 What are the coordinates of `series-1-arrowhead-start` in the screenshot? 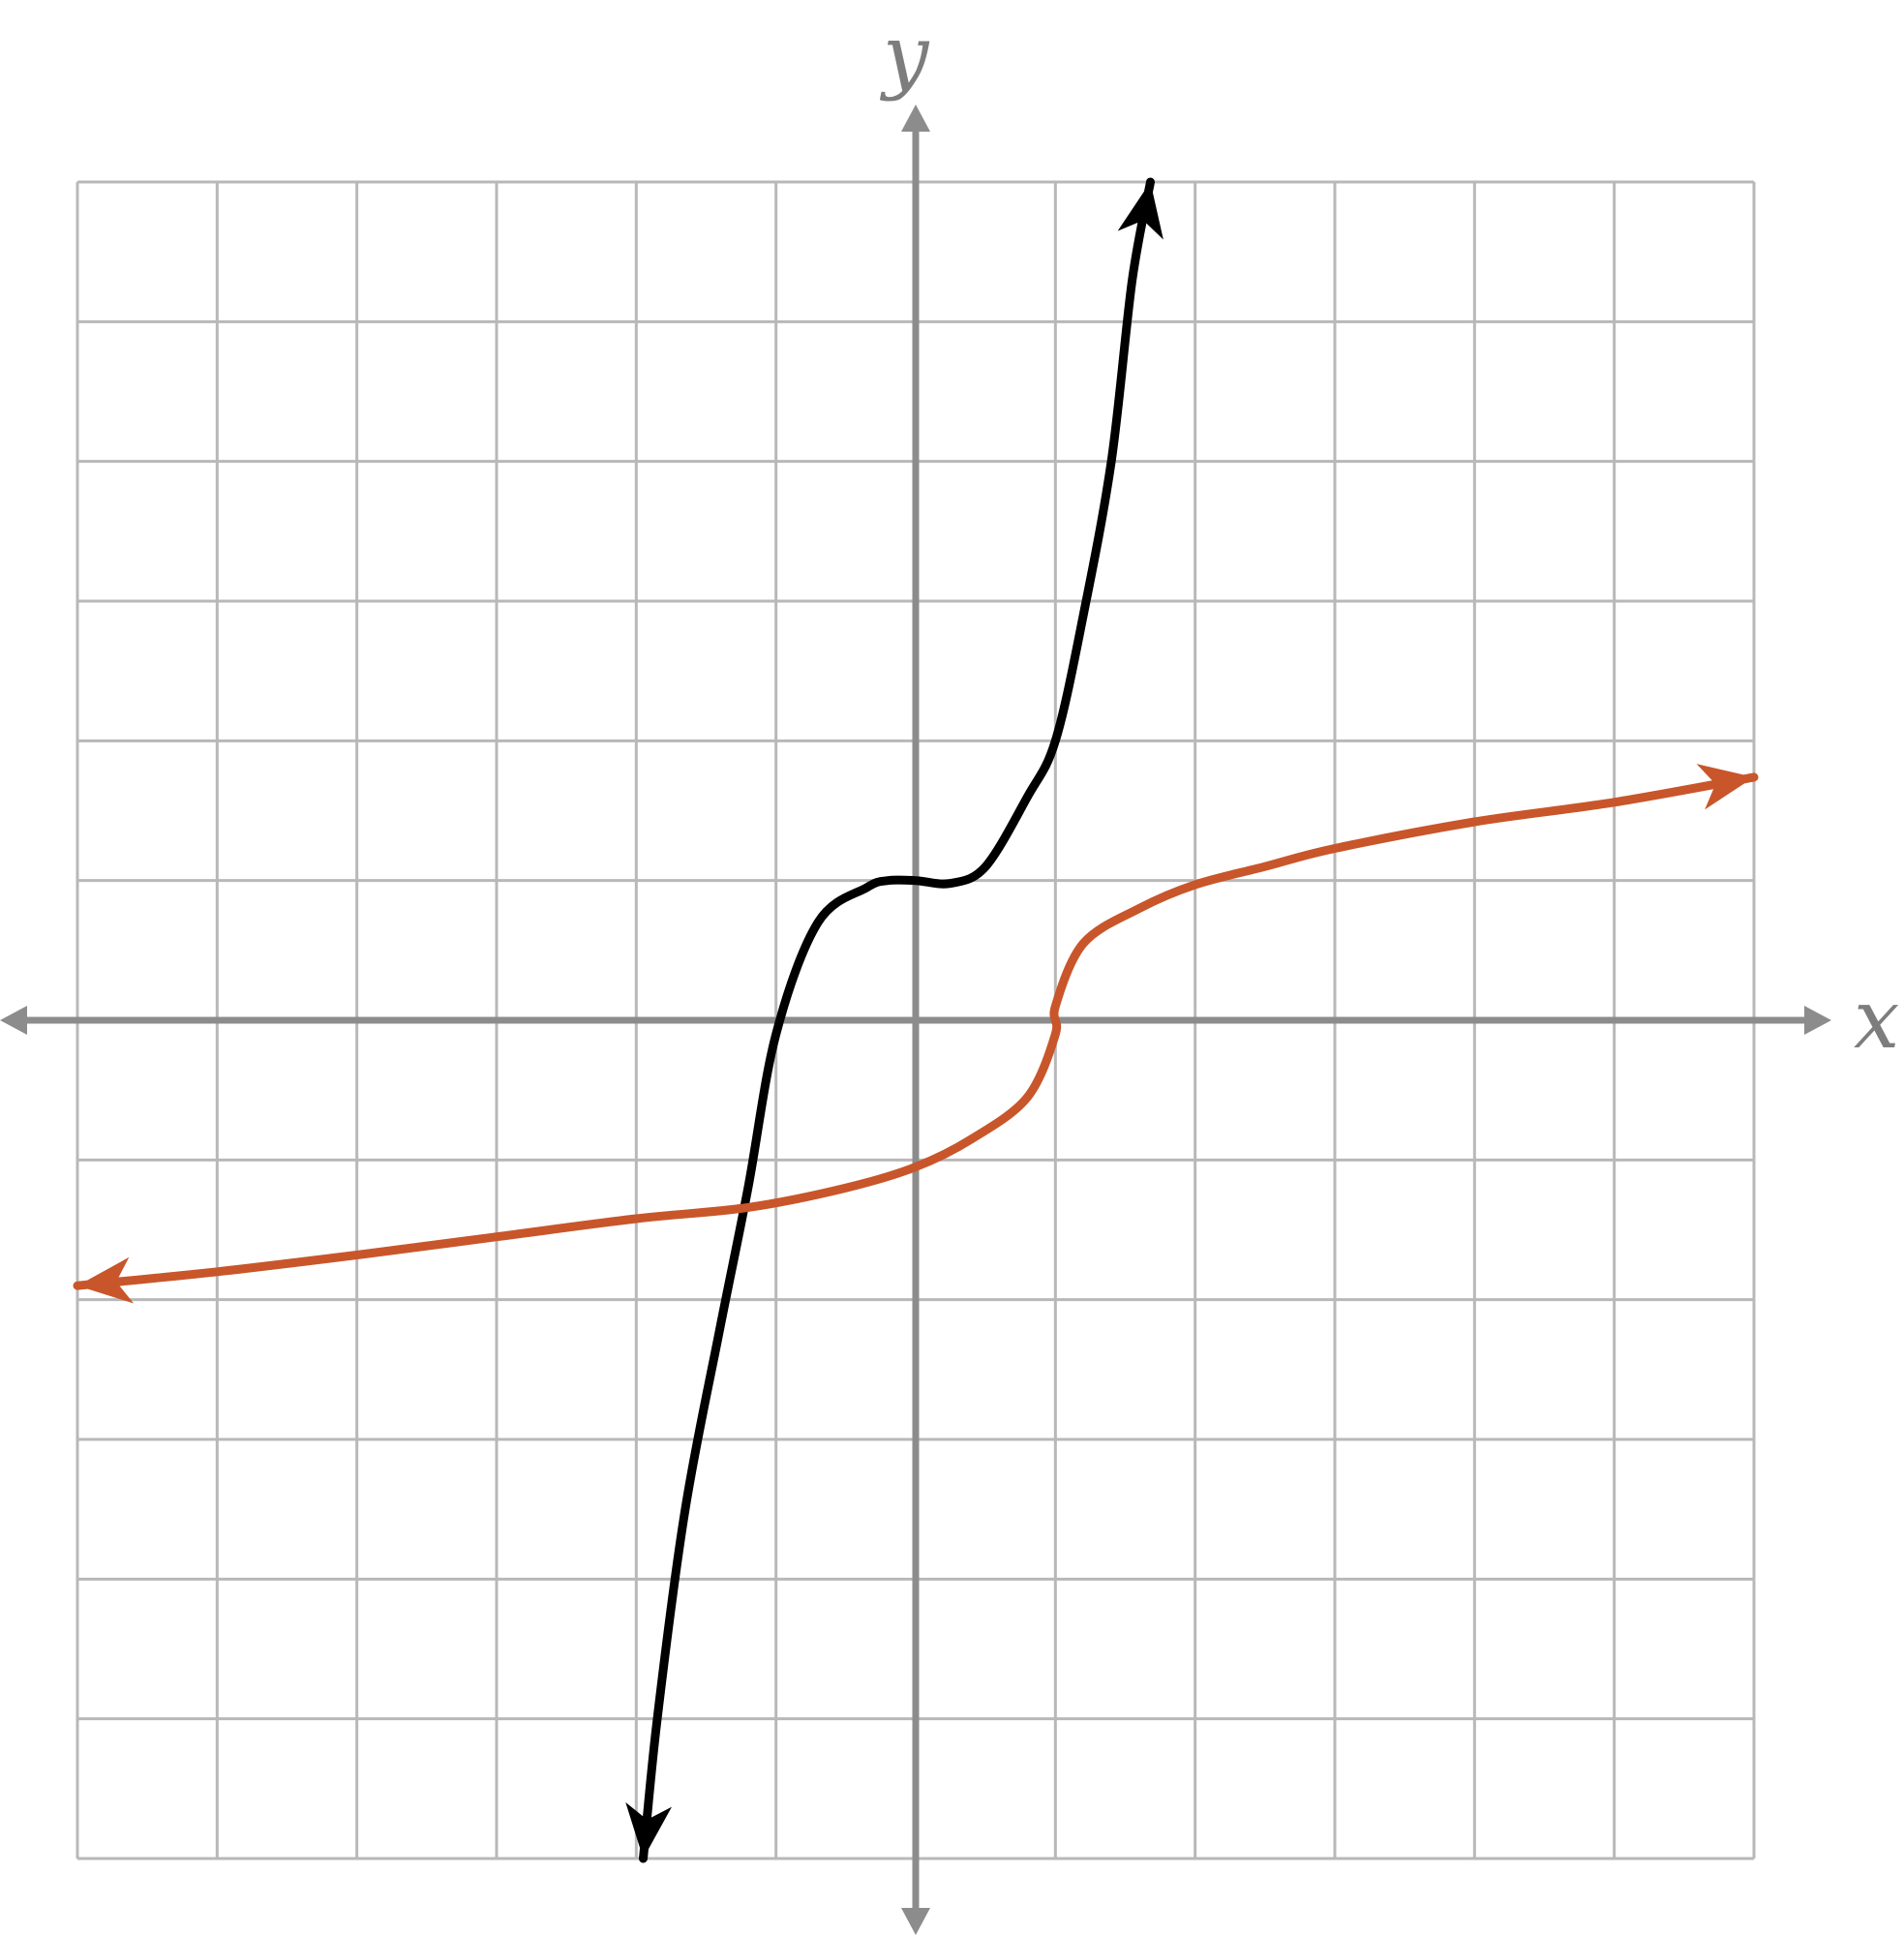 It's located at (649, 1830).